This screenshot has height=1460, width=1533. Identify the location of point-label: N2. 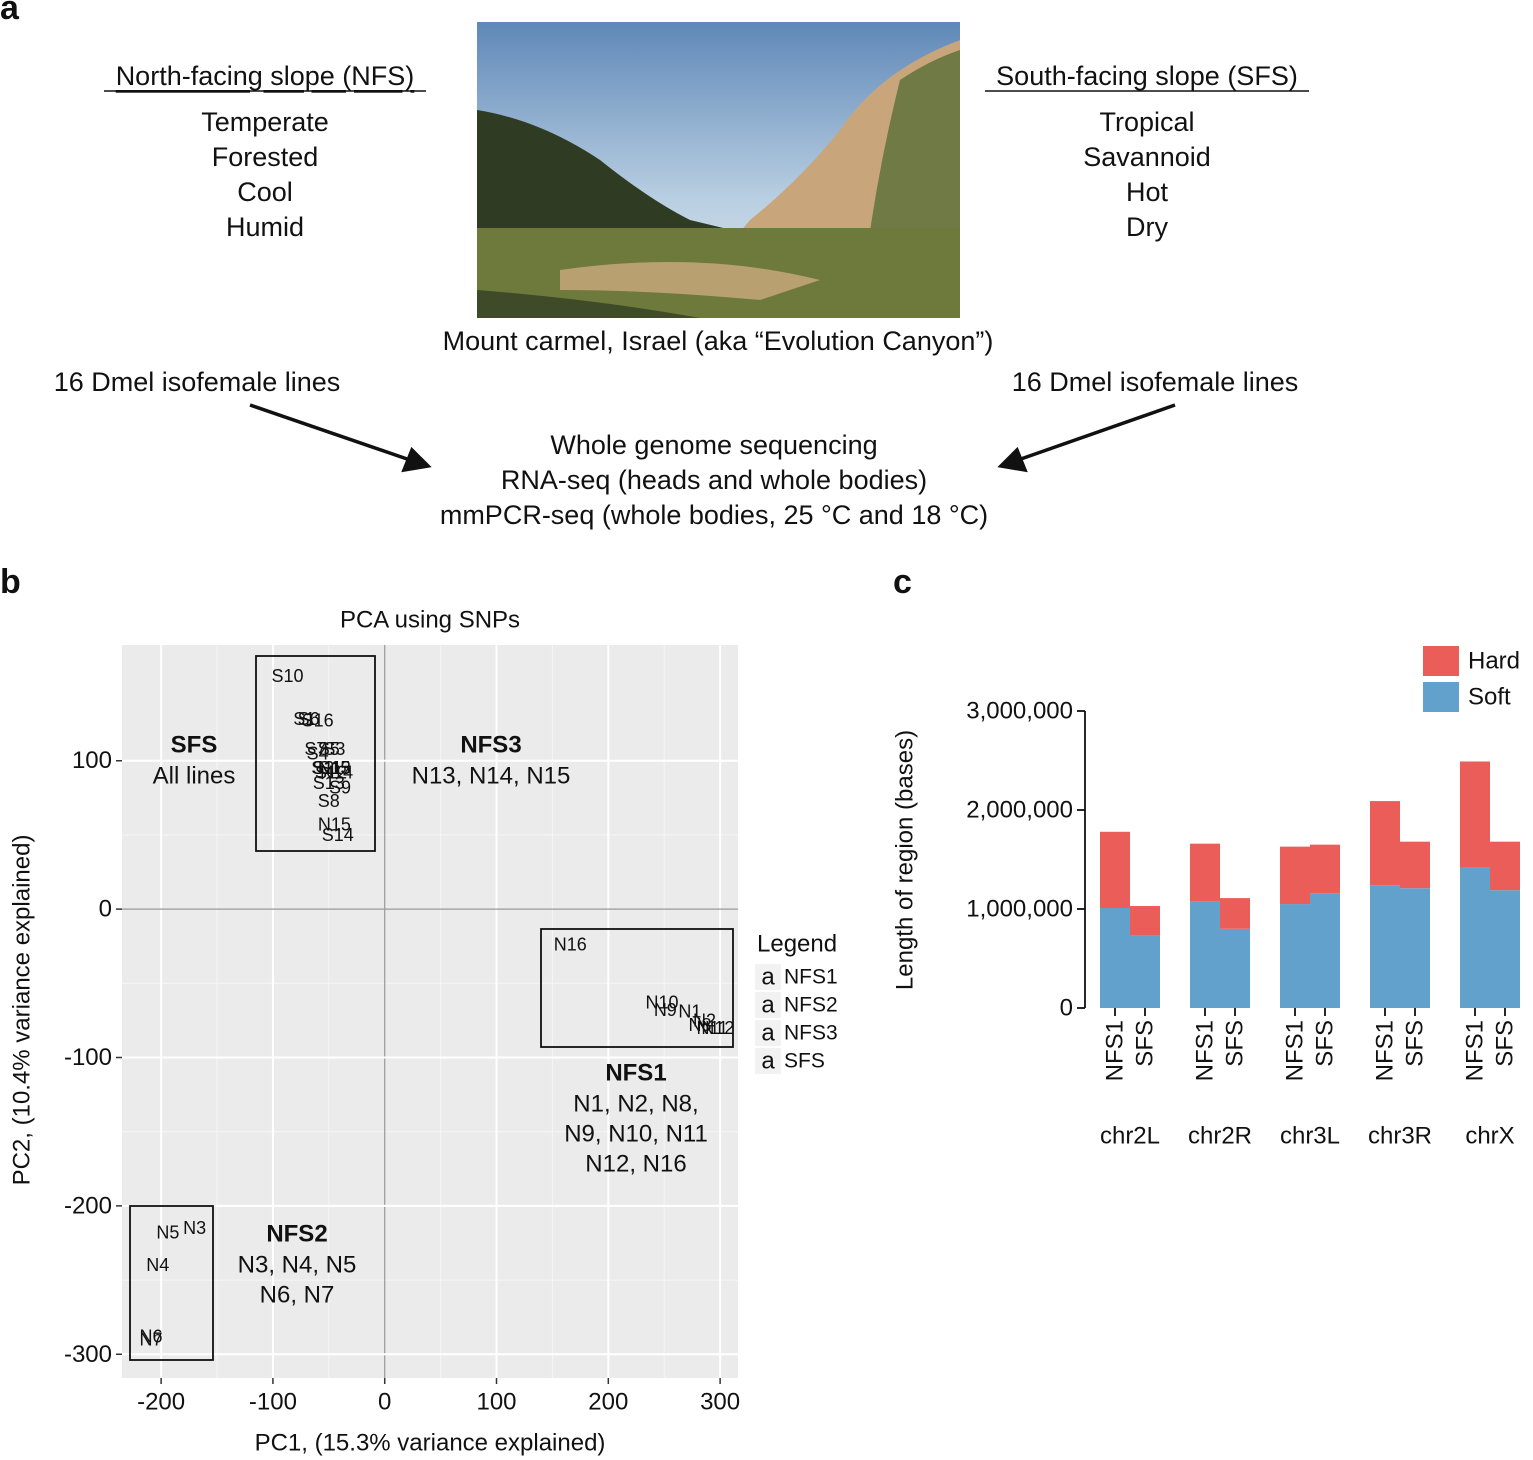
(704, 1020).